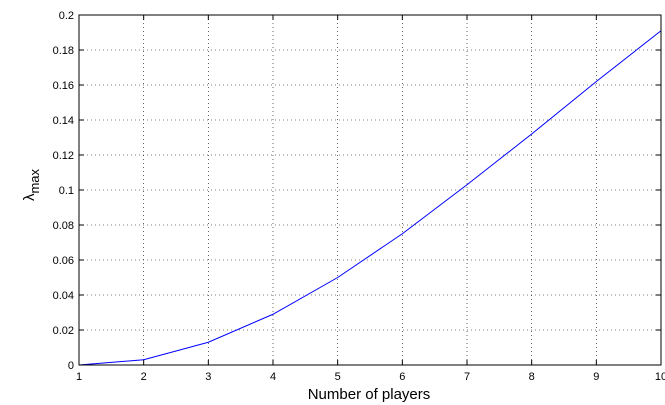 Image resolution: width=665 pixels, height=405 pixels. I want to click on x-tick-label: 2, so click(144, 377).